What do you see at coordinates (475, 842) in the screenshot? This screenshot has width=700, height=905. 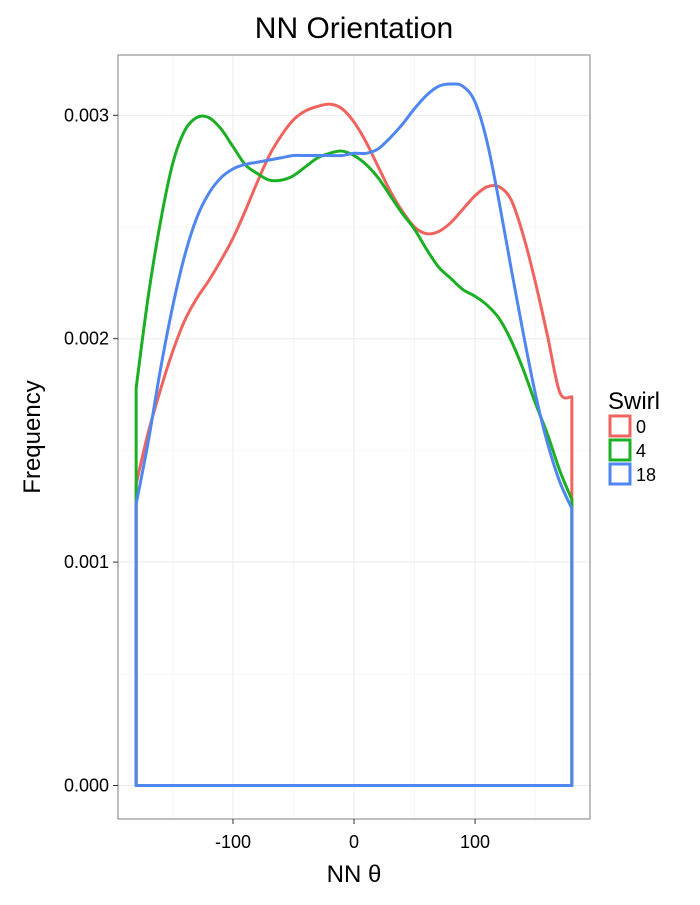 I see `x-tick-label: 100` at bounding box center [475, 842].